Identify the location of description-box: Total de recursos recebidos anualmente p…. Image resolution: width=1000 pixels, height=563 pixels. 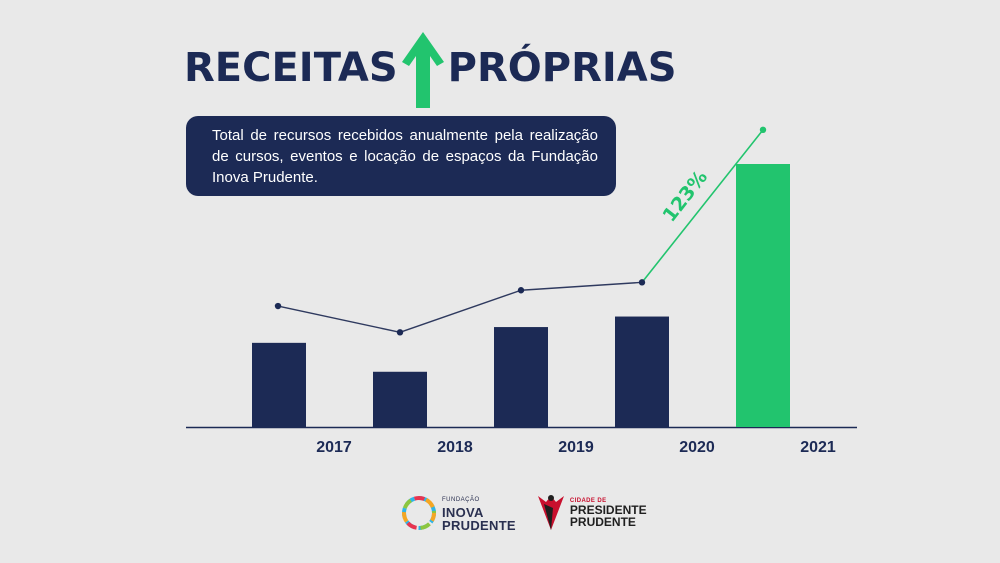
(401, 156).